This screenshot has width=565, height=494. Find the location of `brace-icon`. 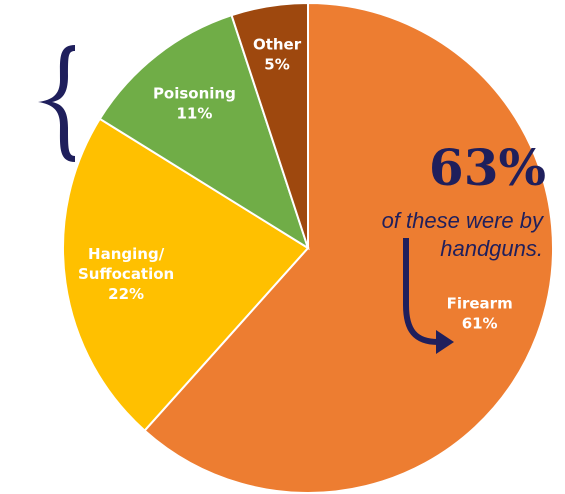

brace-icon is located at coordinates (56, 103).